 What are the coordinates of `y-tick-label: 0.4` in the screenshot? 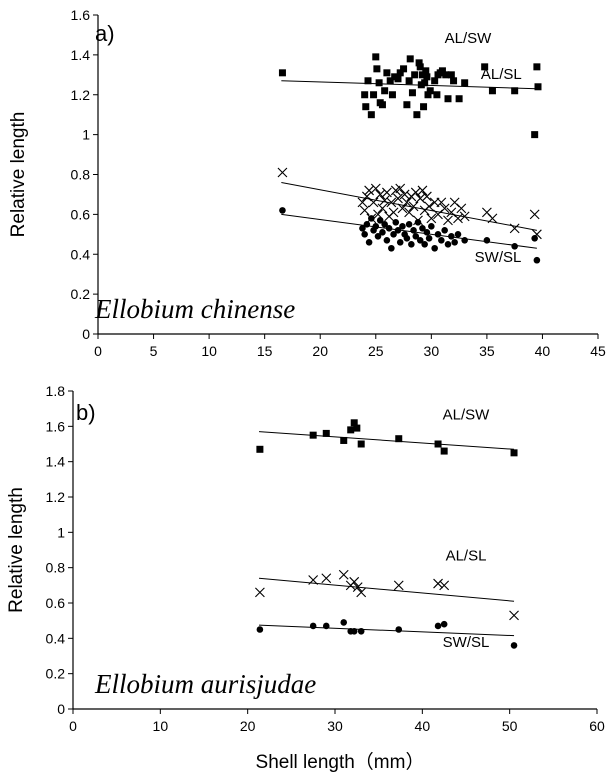 It's located at (56, 638).